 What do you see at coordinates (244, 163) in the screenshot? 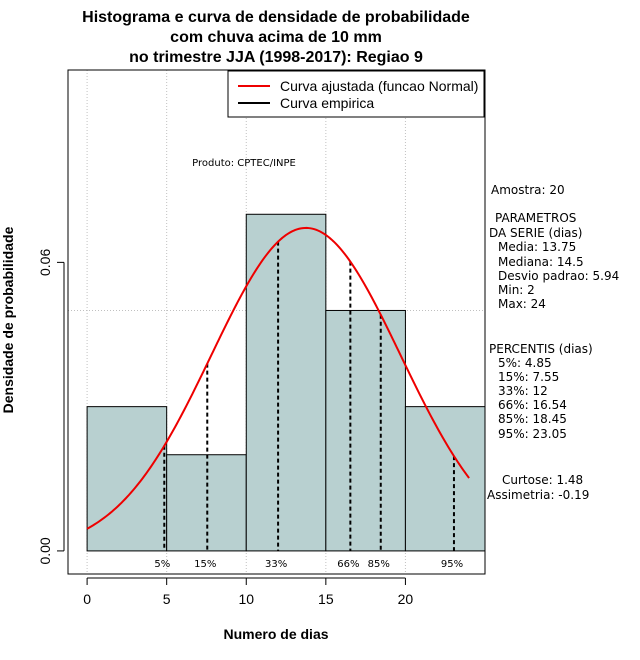
I see `product-annotation: Produto: CPTEC/INPE` at bounding box center [244, 163].